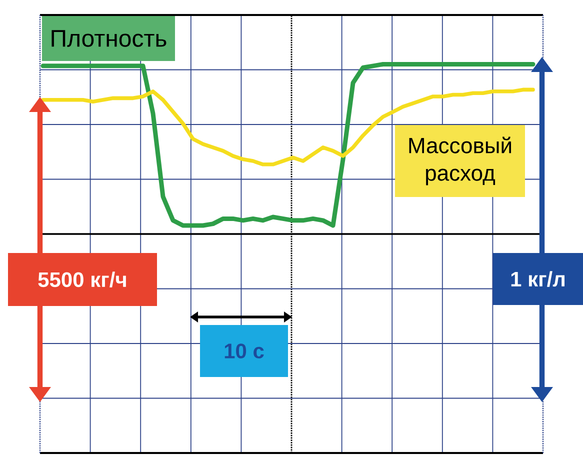 Image resolution: width=583 pixels, height=457 pixels. I want to click on text: 5500 кг/ч, so click(82, 280).